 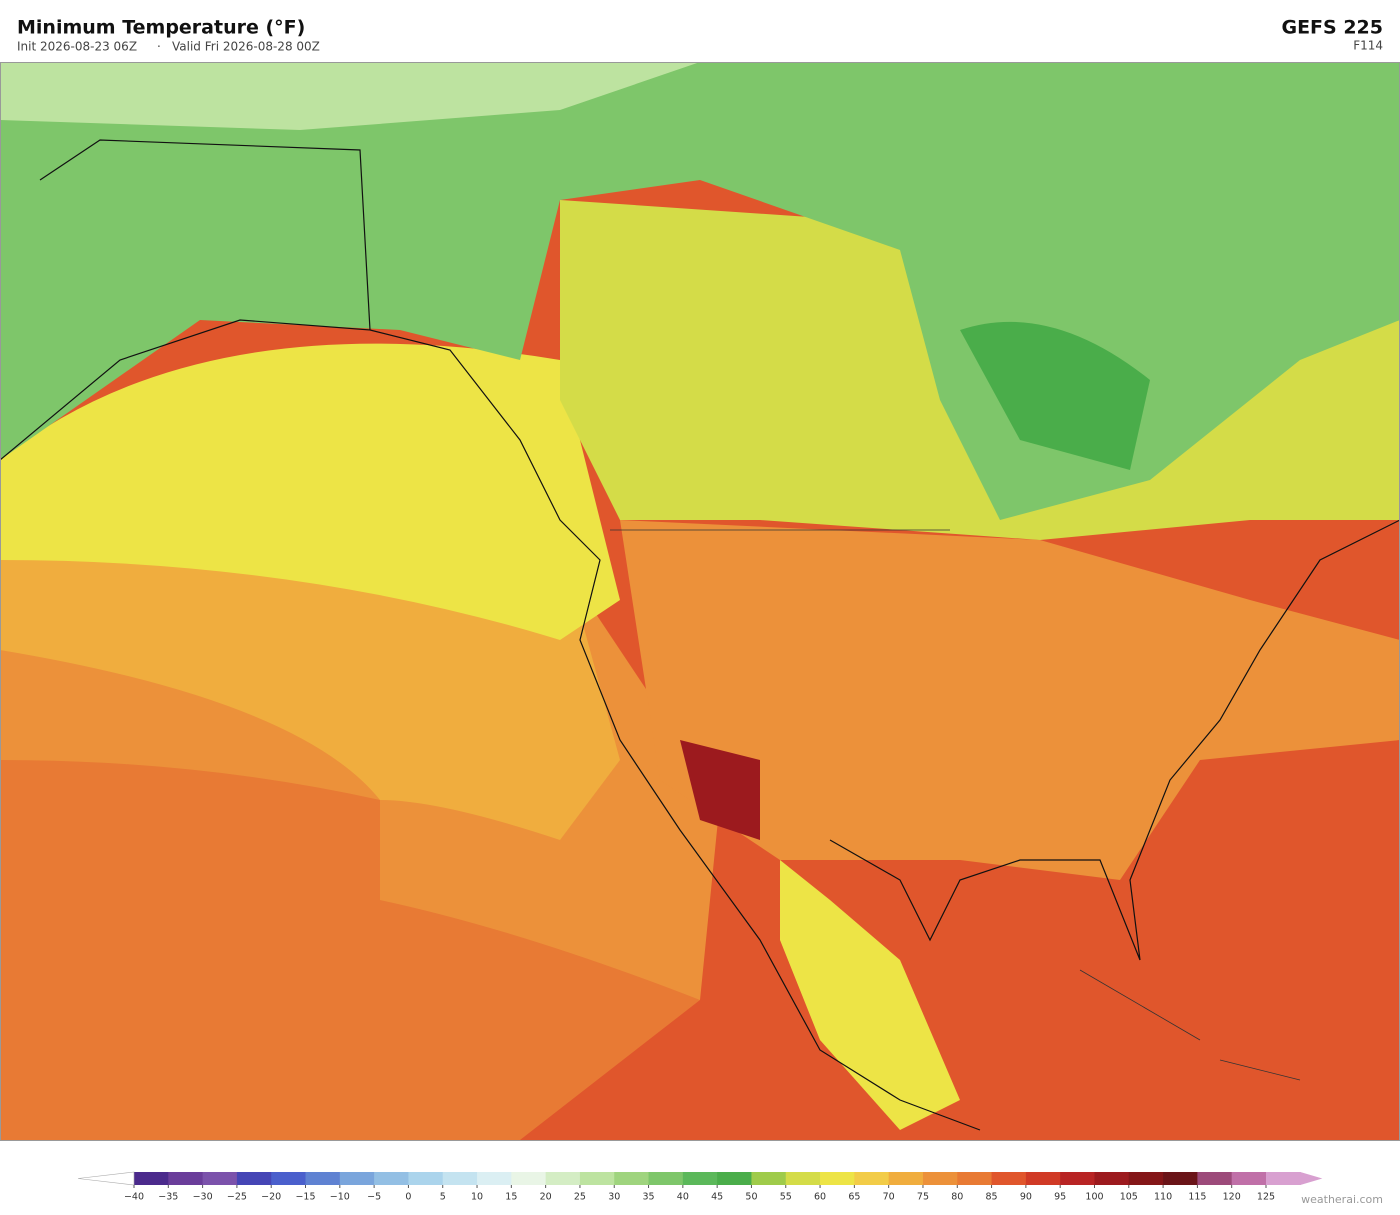 What do you see at coordinates (546, 1197) in the screenshot?
I see `colorbar-tick-label: 20` at bounding box center [546, 1197].